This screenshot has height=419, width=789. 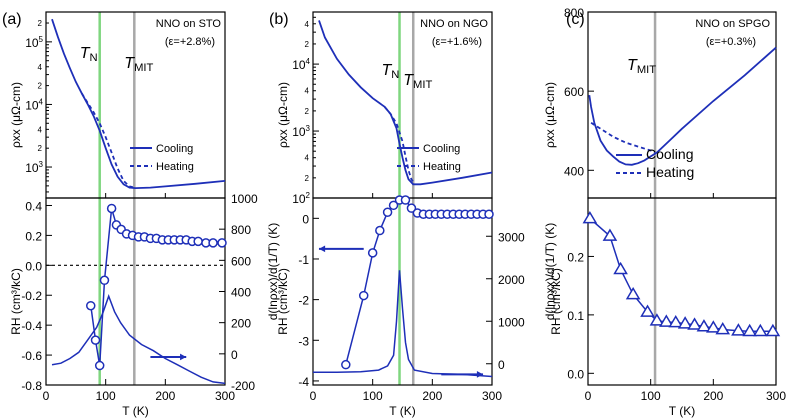 I want to click on bottom-y2tick-label: 3000, so click(x=511, y=237).